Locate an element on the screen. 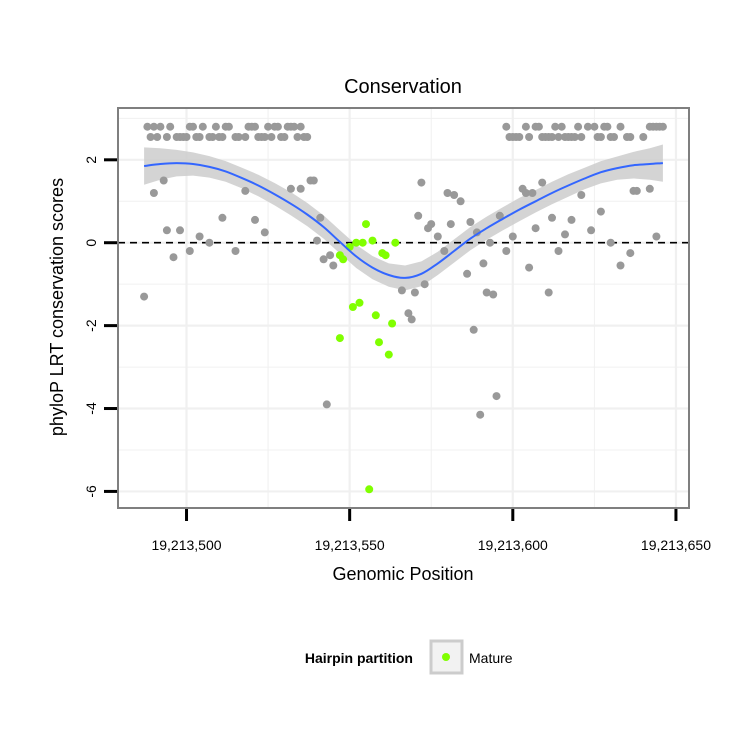  x-tick-label: 19,213,500 is located at coordinates (186, 545).